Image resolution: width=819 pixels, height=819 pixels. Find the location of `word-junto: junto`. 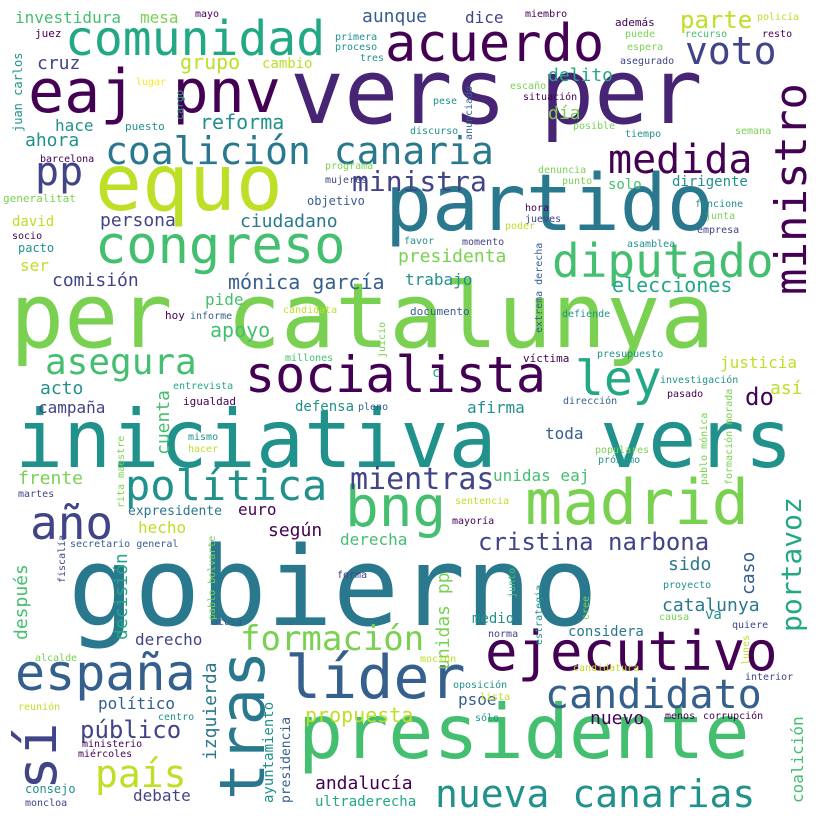

word-junto: junto is located at coordinates (512, 582).